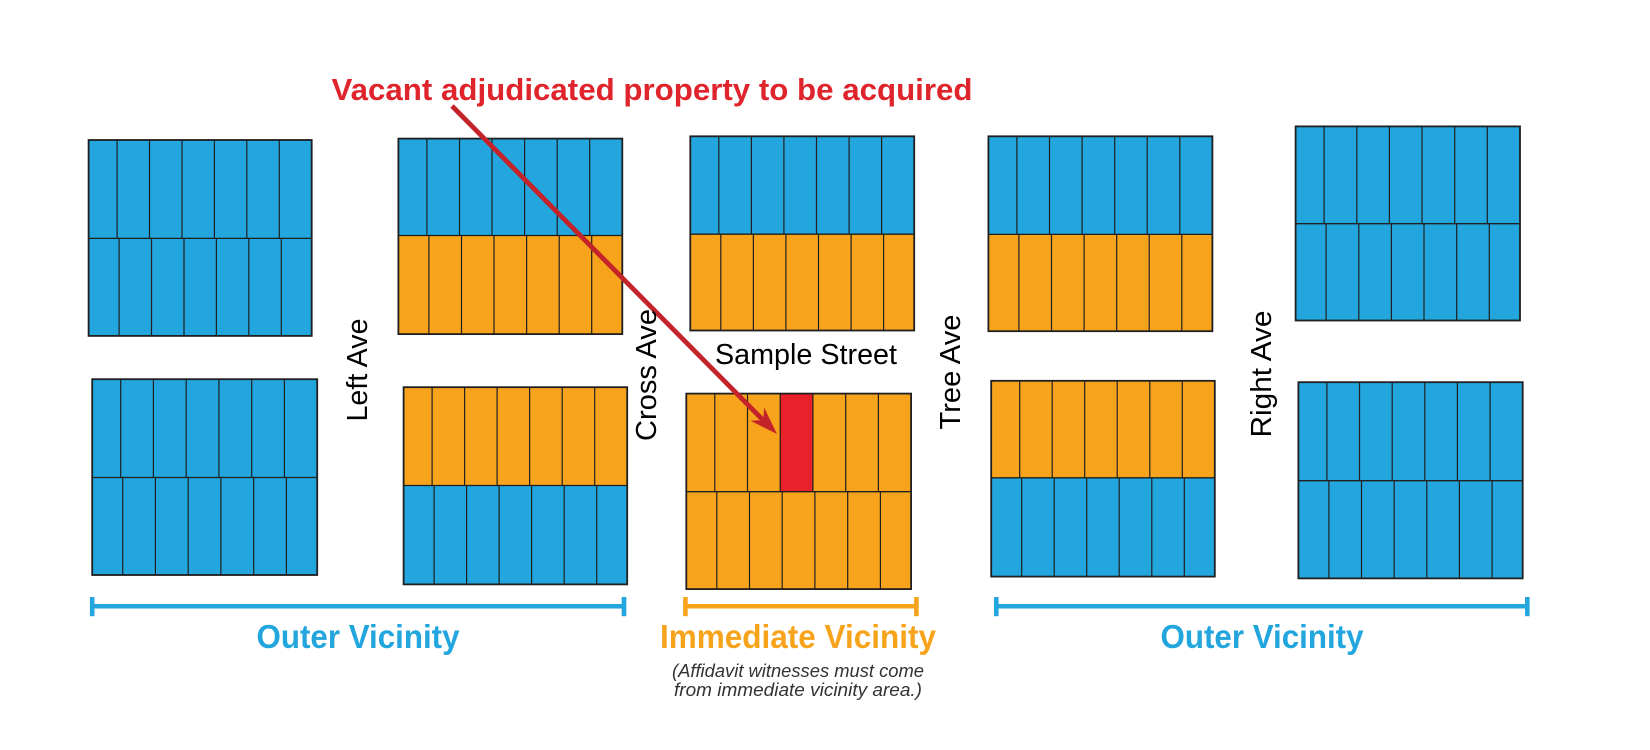  Describe the element at coordinates (951, 372) in the screenshot. I see `svg-text: Tree Ave` at that location.